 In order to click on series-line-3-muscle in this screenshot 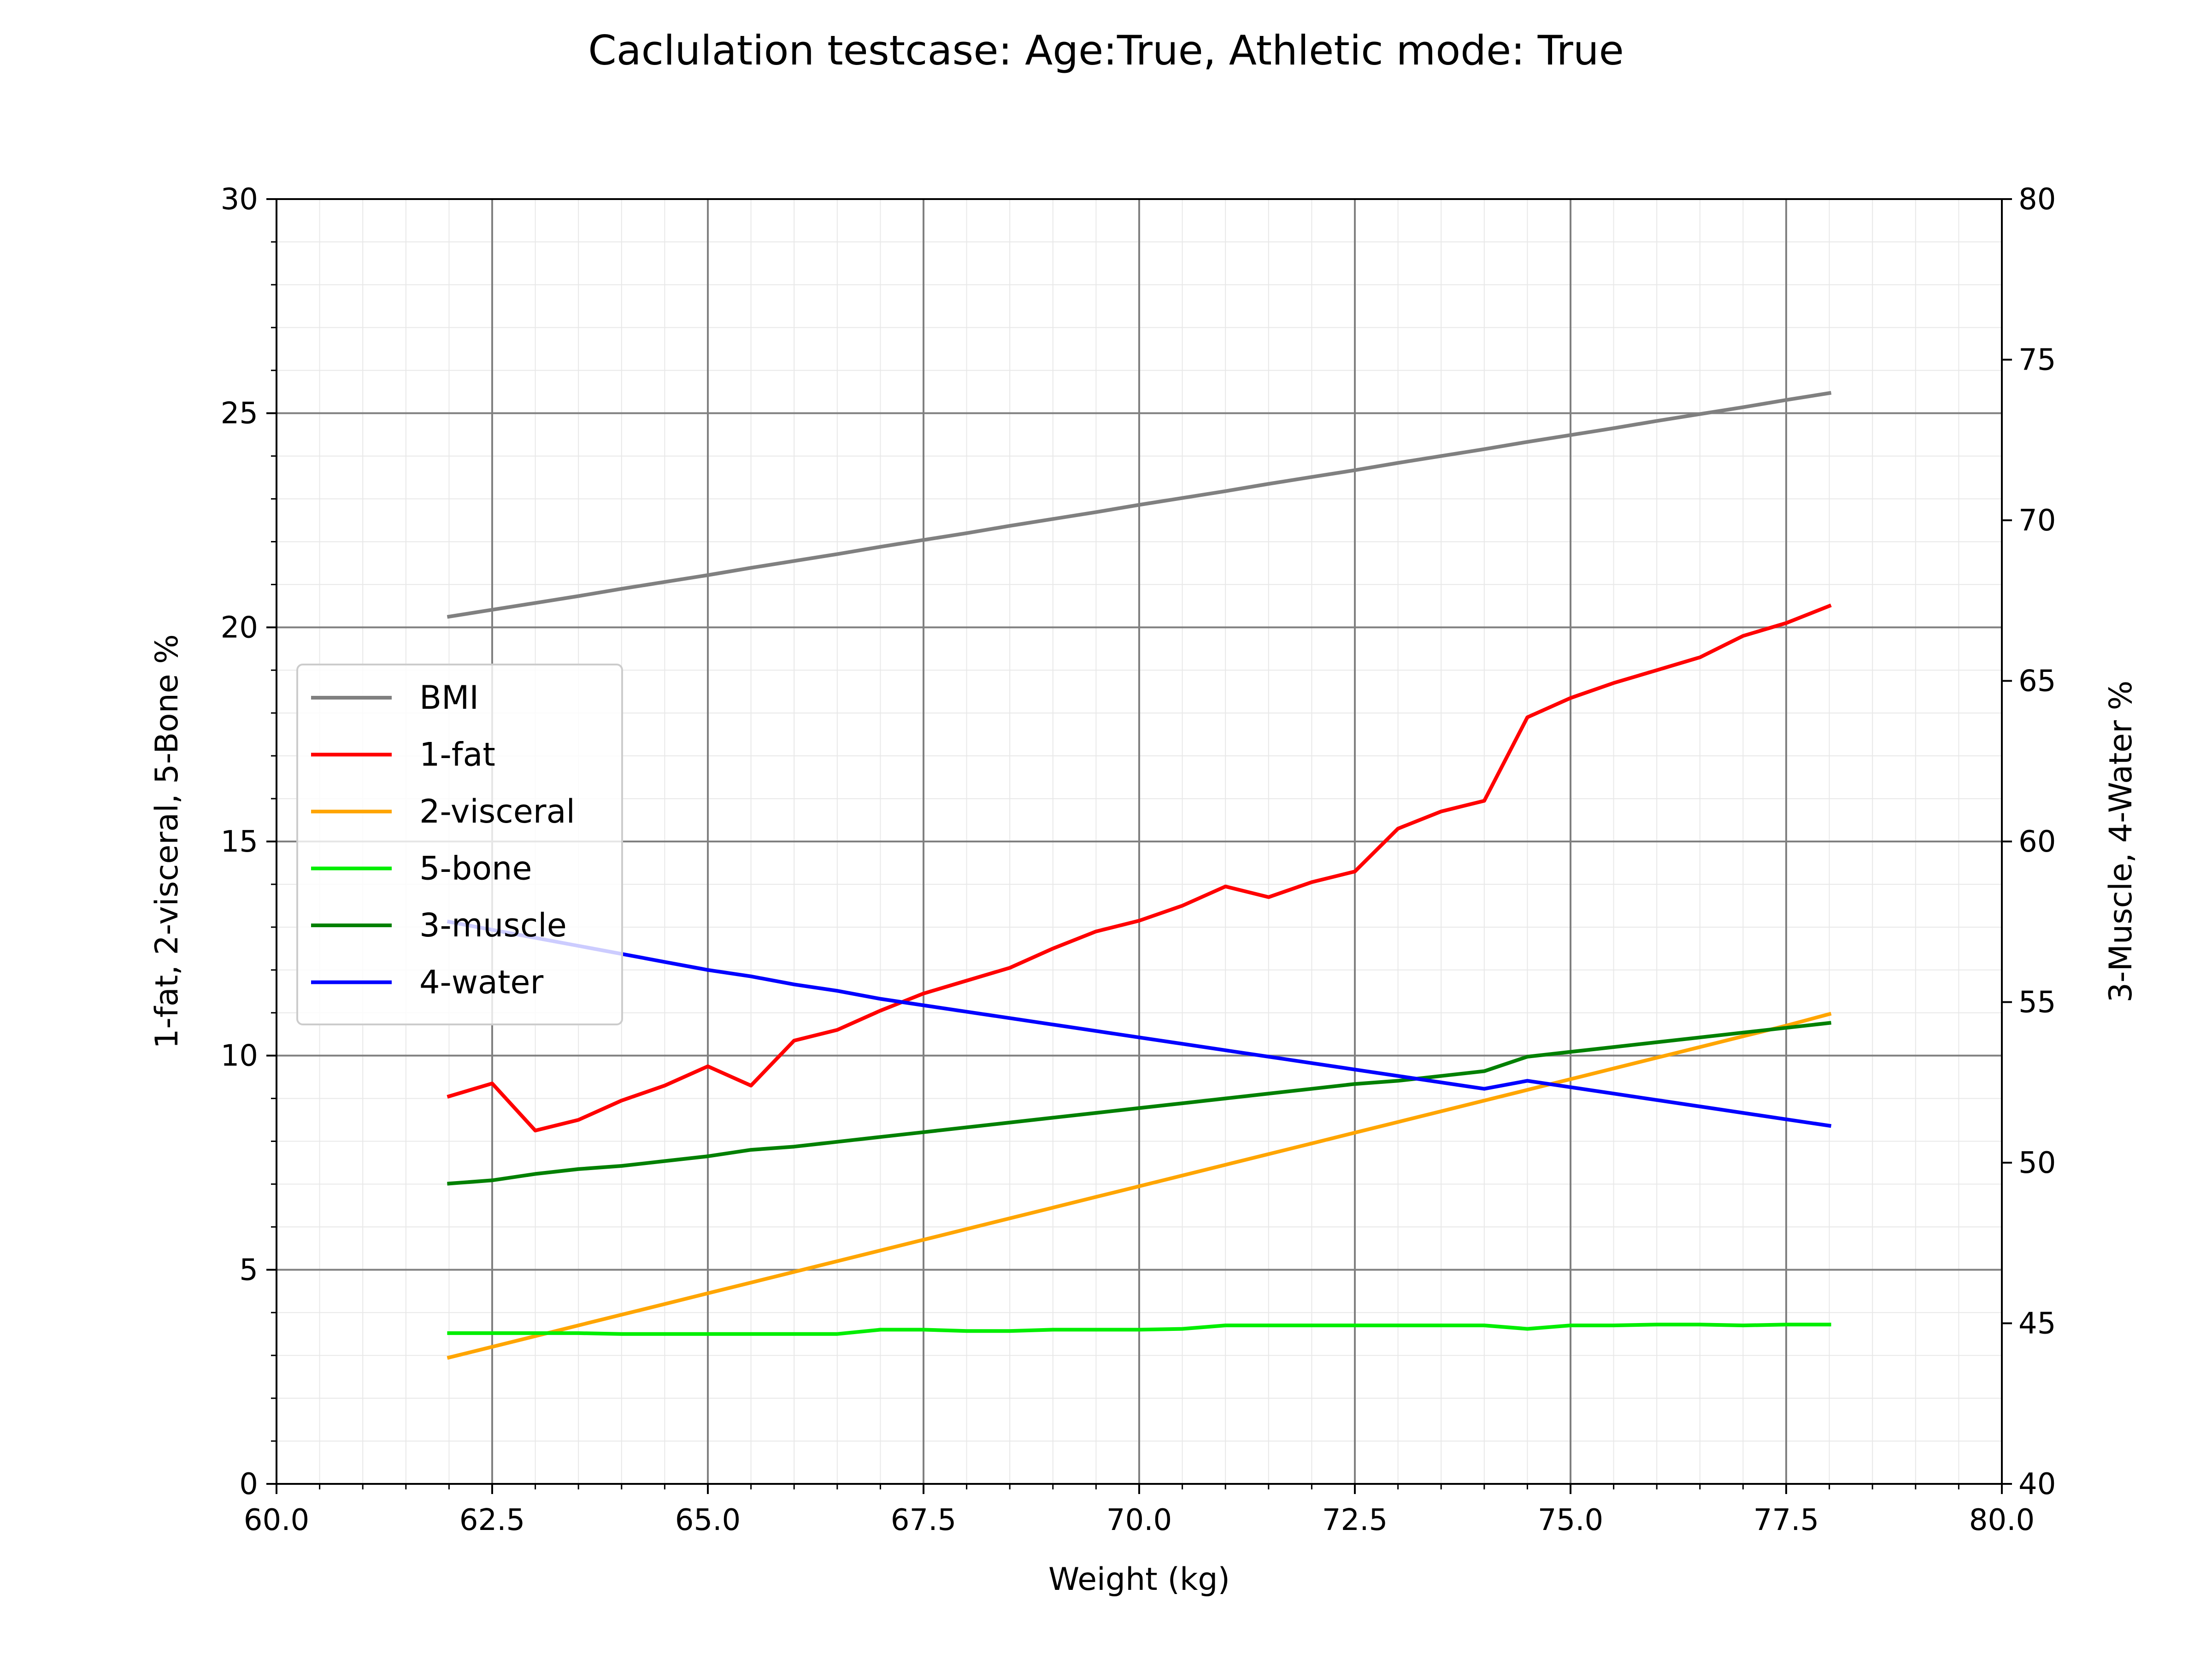, I will do `click(1139, 1103)`.